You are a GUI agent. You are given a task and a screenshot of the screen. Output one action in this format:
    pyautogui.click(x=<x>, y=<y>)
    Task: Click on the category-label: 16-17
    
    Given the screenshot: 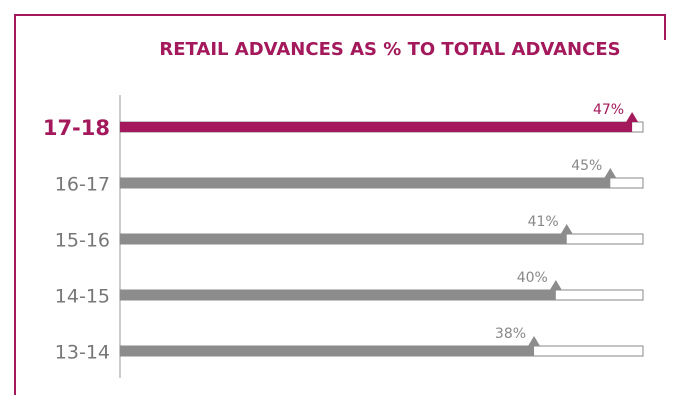 What is the action you would take?
    pyautogui.click(x=82, y=185)
    